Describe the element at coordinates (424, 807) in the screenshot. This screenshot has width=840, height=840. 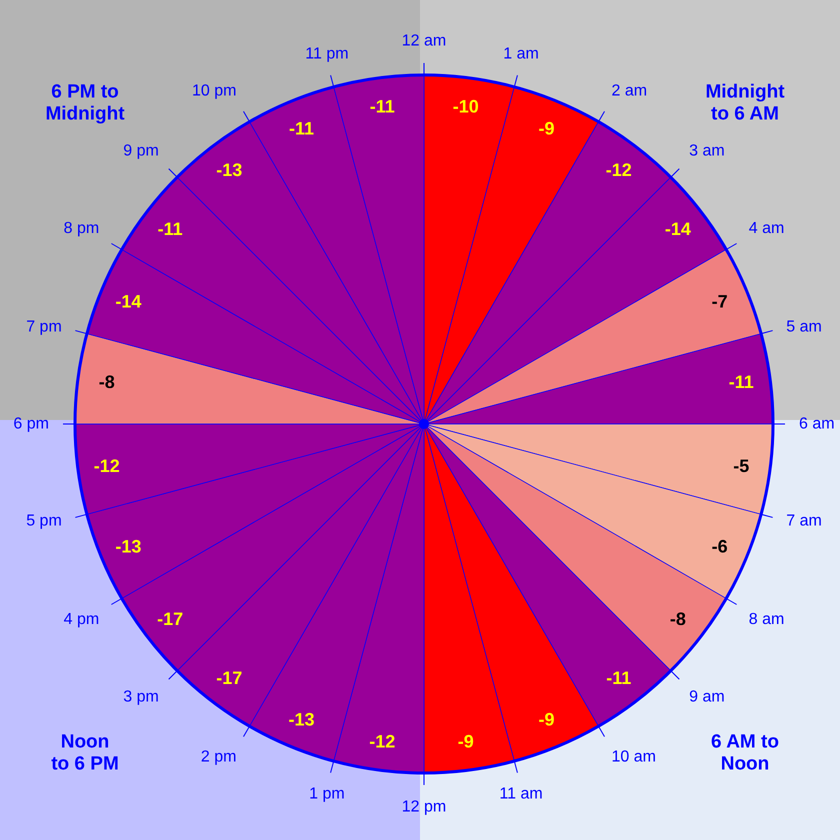
I see `category-label: 12 pm` at that location.